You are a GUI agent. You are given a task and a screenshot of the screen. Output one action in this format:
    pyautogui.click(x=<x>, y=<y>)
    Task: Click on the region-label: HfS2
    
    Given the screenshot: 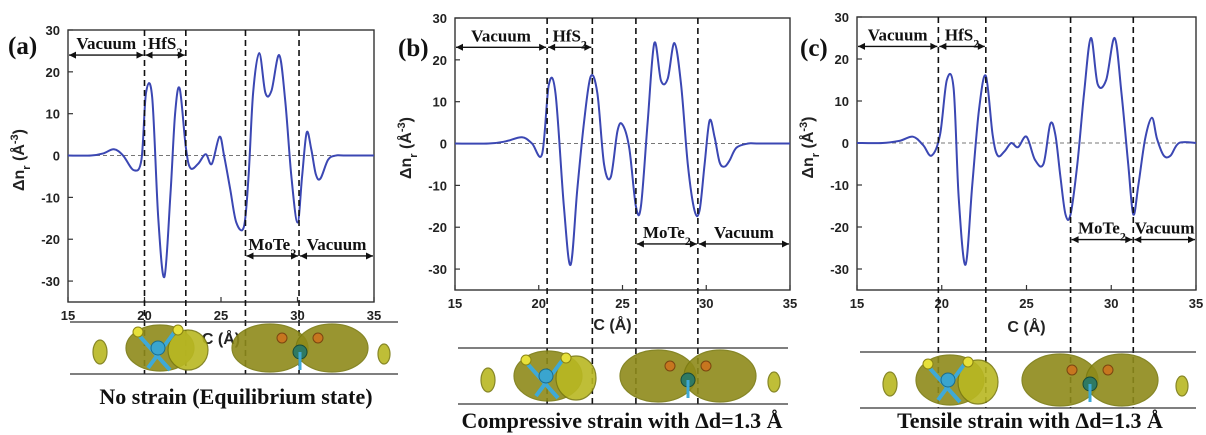 What is the action you would take?
    pyautogui.click(x=962, y=37)
    